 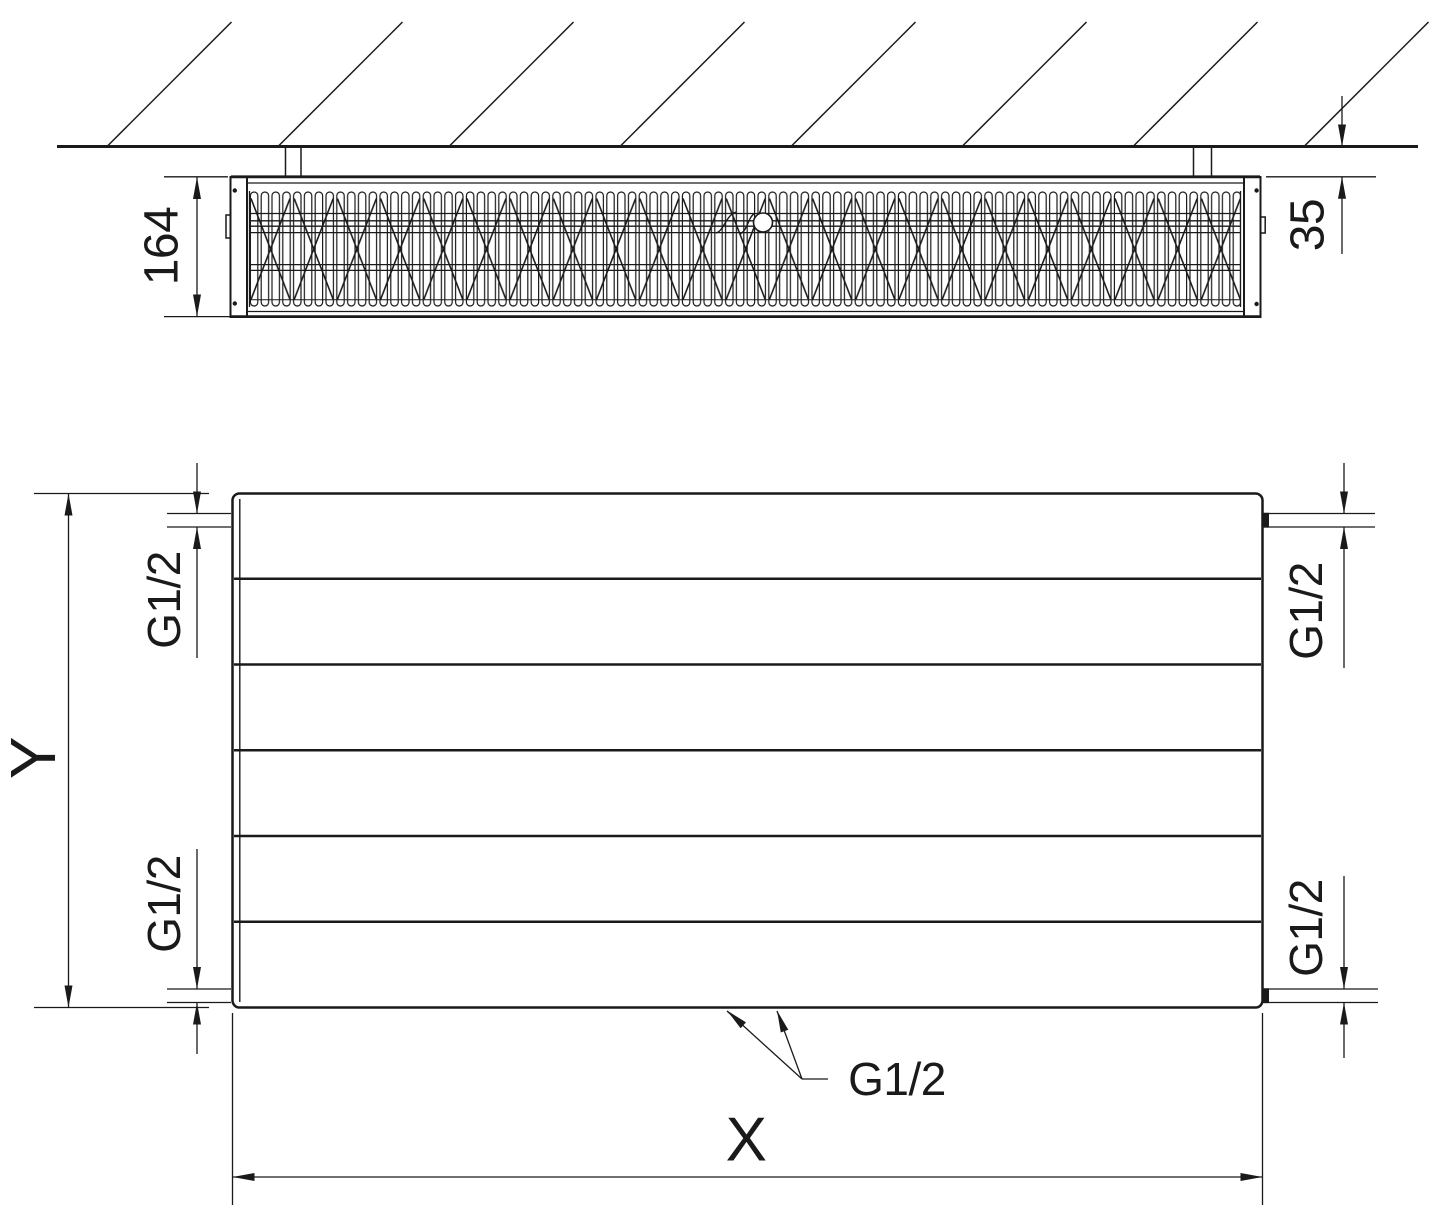 What do you see at coordinates (1202, 161) in the screenshot?
I see `mounting-bracket-right` at bounding box center [1202, 161].